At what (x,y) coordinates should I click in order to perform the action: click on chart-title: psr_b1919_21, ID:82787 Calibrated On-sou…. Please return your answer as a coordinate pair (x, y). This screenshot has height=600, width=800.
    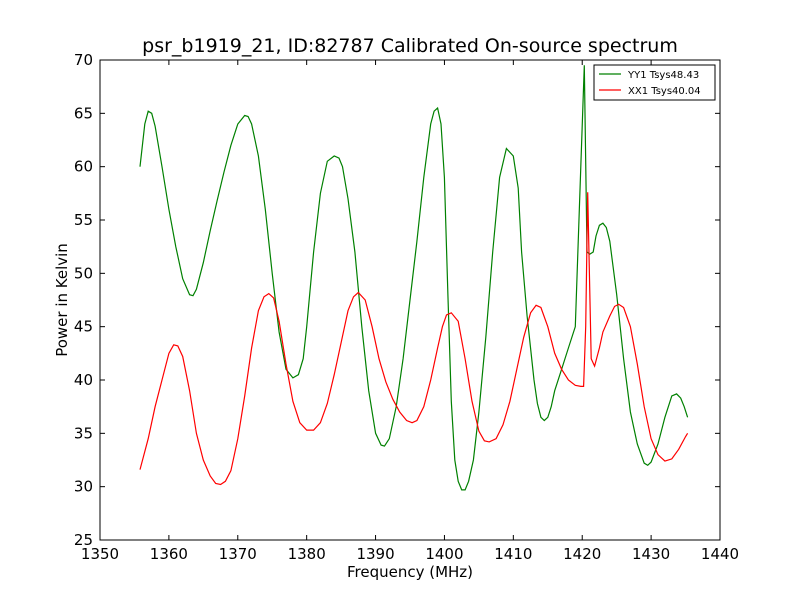
    Looking at the image, I should click on (410, 46).